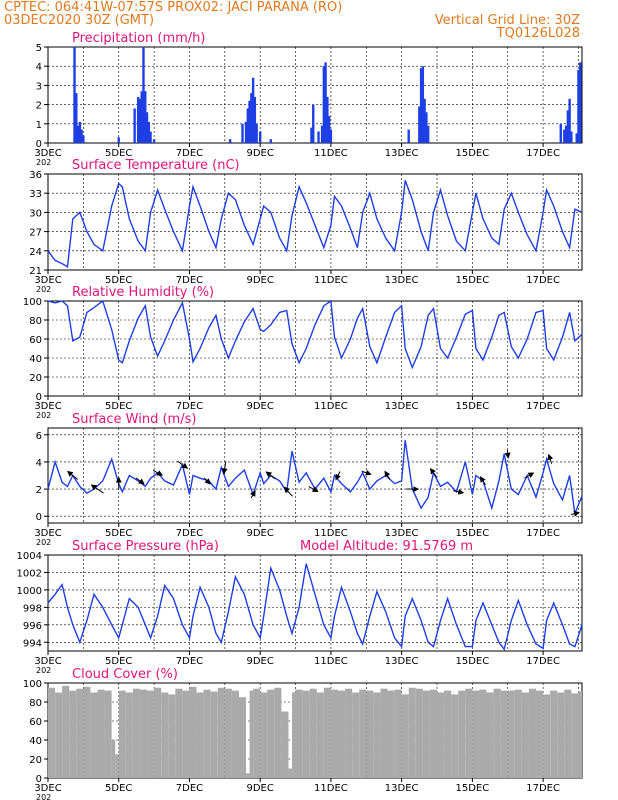 This screenshot has width=618, height=800. What do you see at coordinates (32, 626) in the screenshot?
I see `y-tick-label: 996` at bounding box center [32, 626].